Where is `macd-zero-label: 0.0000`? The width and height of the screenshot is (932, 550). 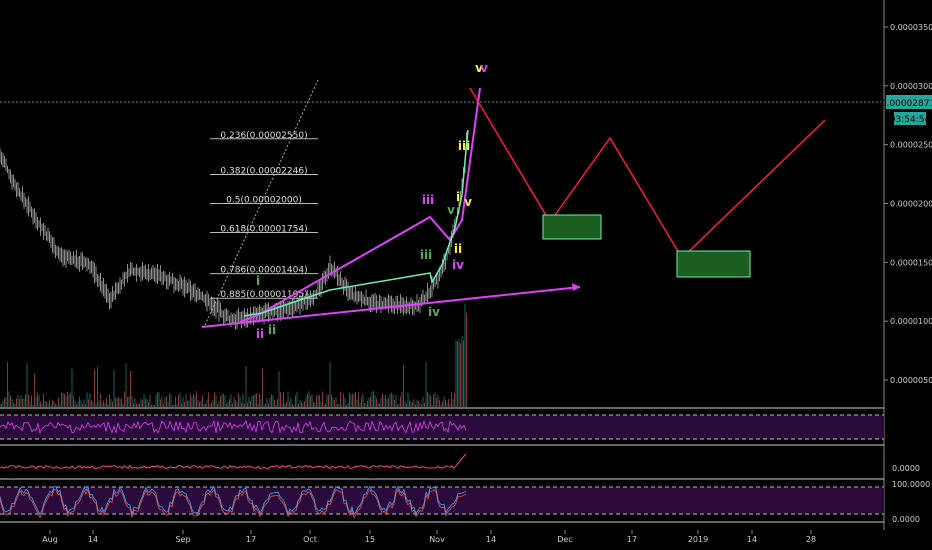 macd-zero-label: 0.0000 is located at coordinates (906, 468).